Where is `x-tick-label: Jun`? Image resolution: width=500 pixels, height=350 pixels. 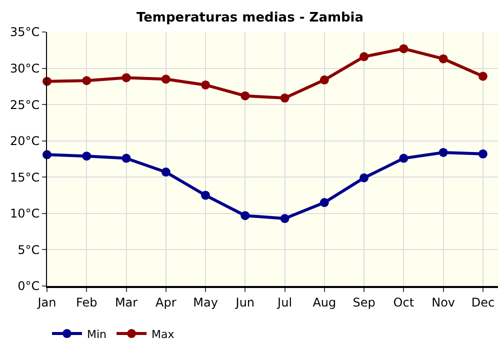
x-tick-label: Jun is located at coordinates (244, 302).